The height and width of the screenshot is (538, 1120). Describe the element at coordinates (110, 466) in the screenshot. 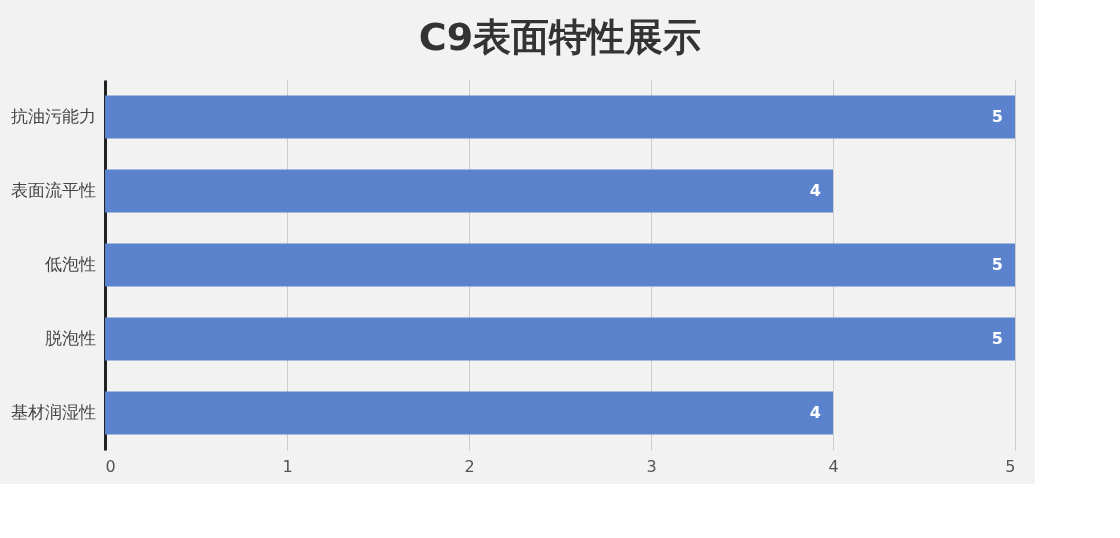

I see `x-tick-label: 0` at that location.